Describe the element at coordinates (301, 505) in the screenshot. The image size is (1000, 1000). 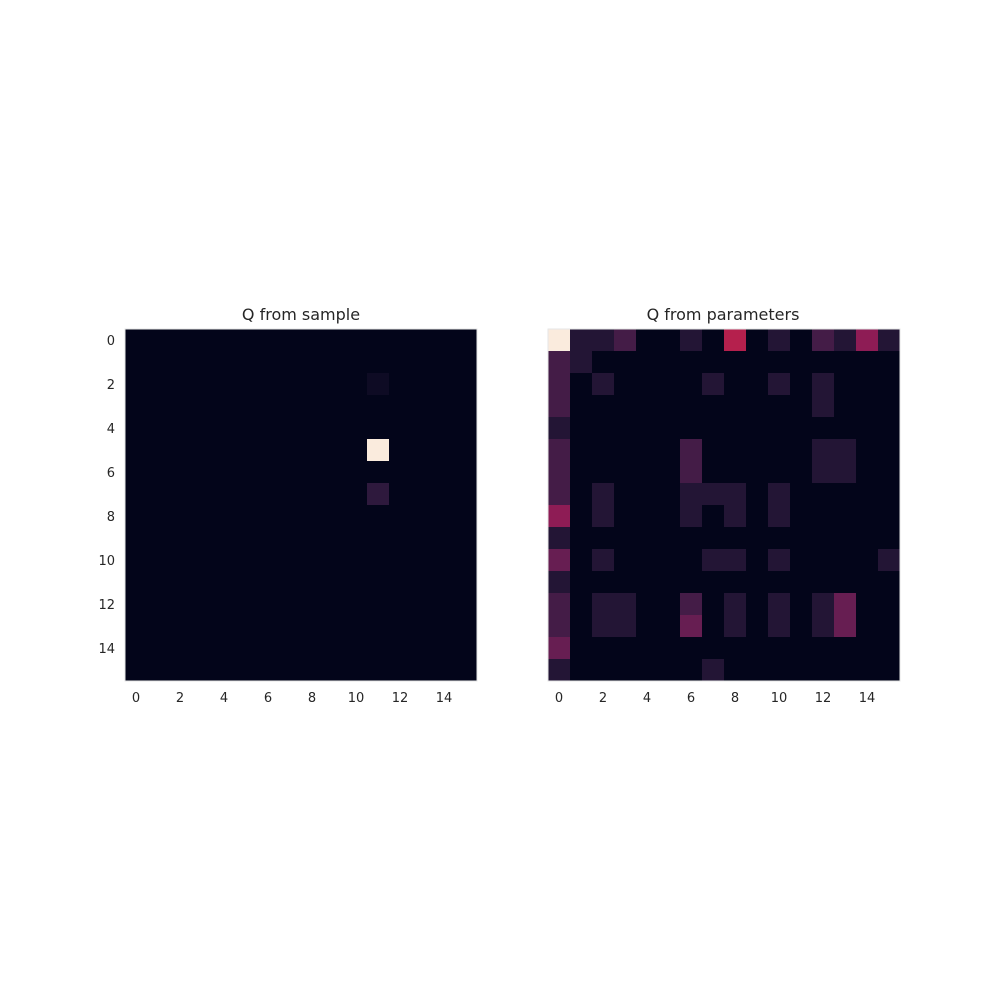
I see `heatmap-cells` at that location.